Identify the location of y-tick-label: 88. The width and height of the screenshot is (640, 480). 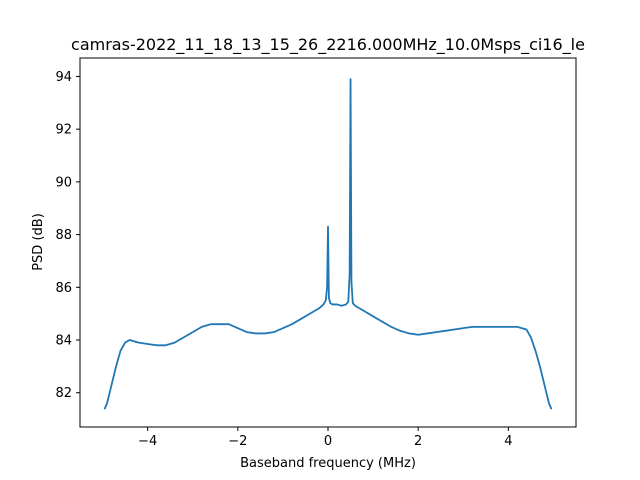
(63, 235).